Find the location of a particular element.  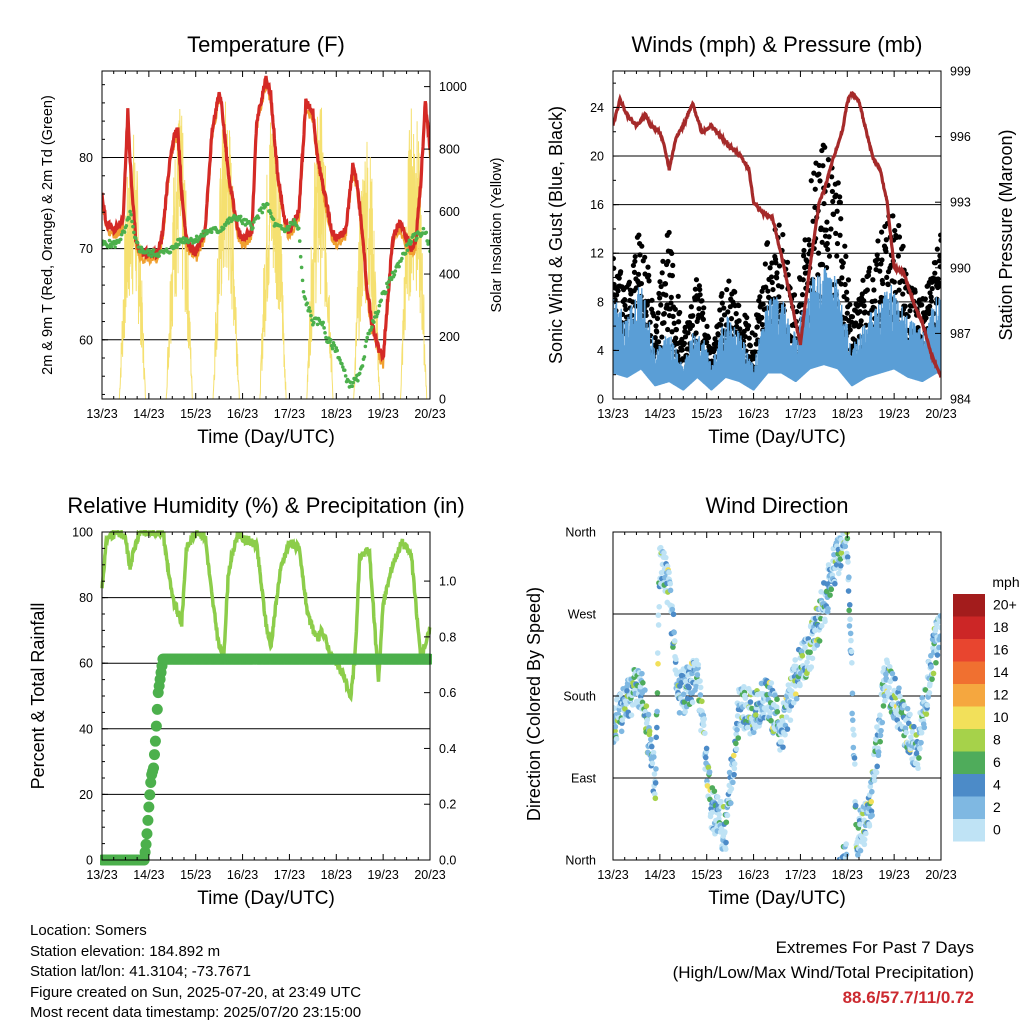

x-tick-label: 18/23 is located at coordinates (336, 875).